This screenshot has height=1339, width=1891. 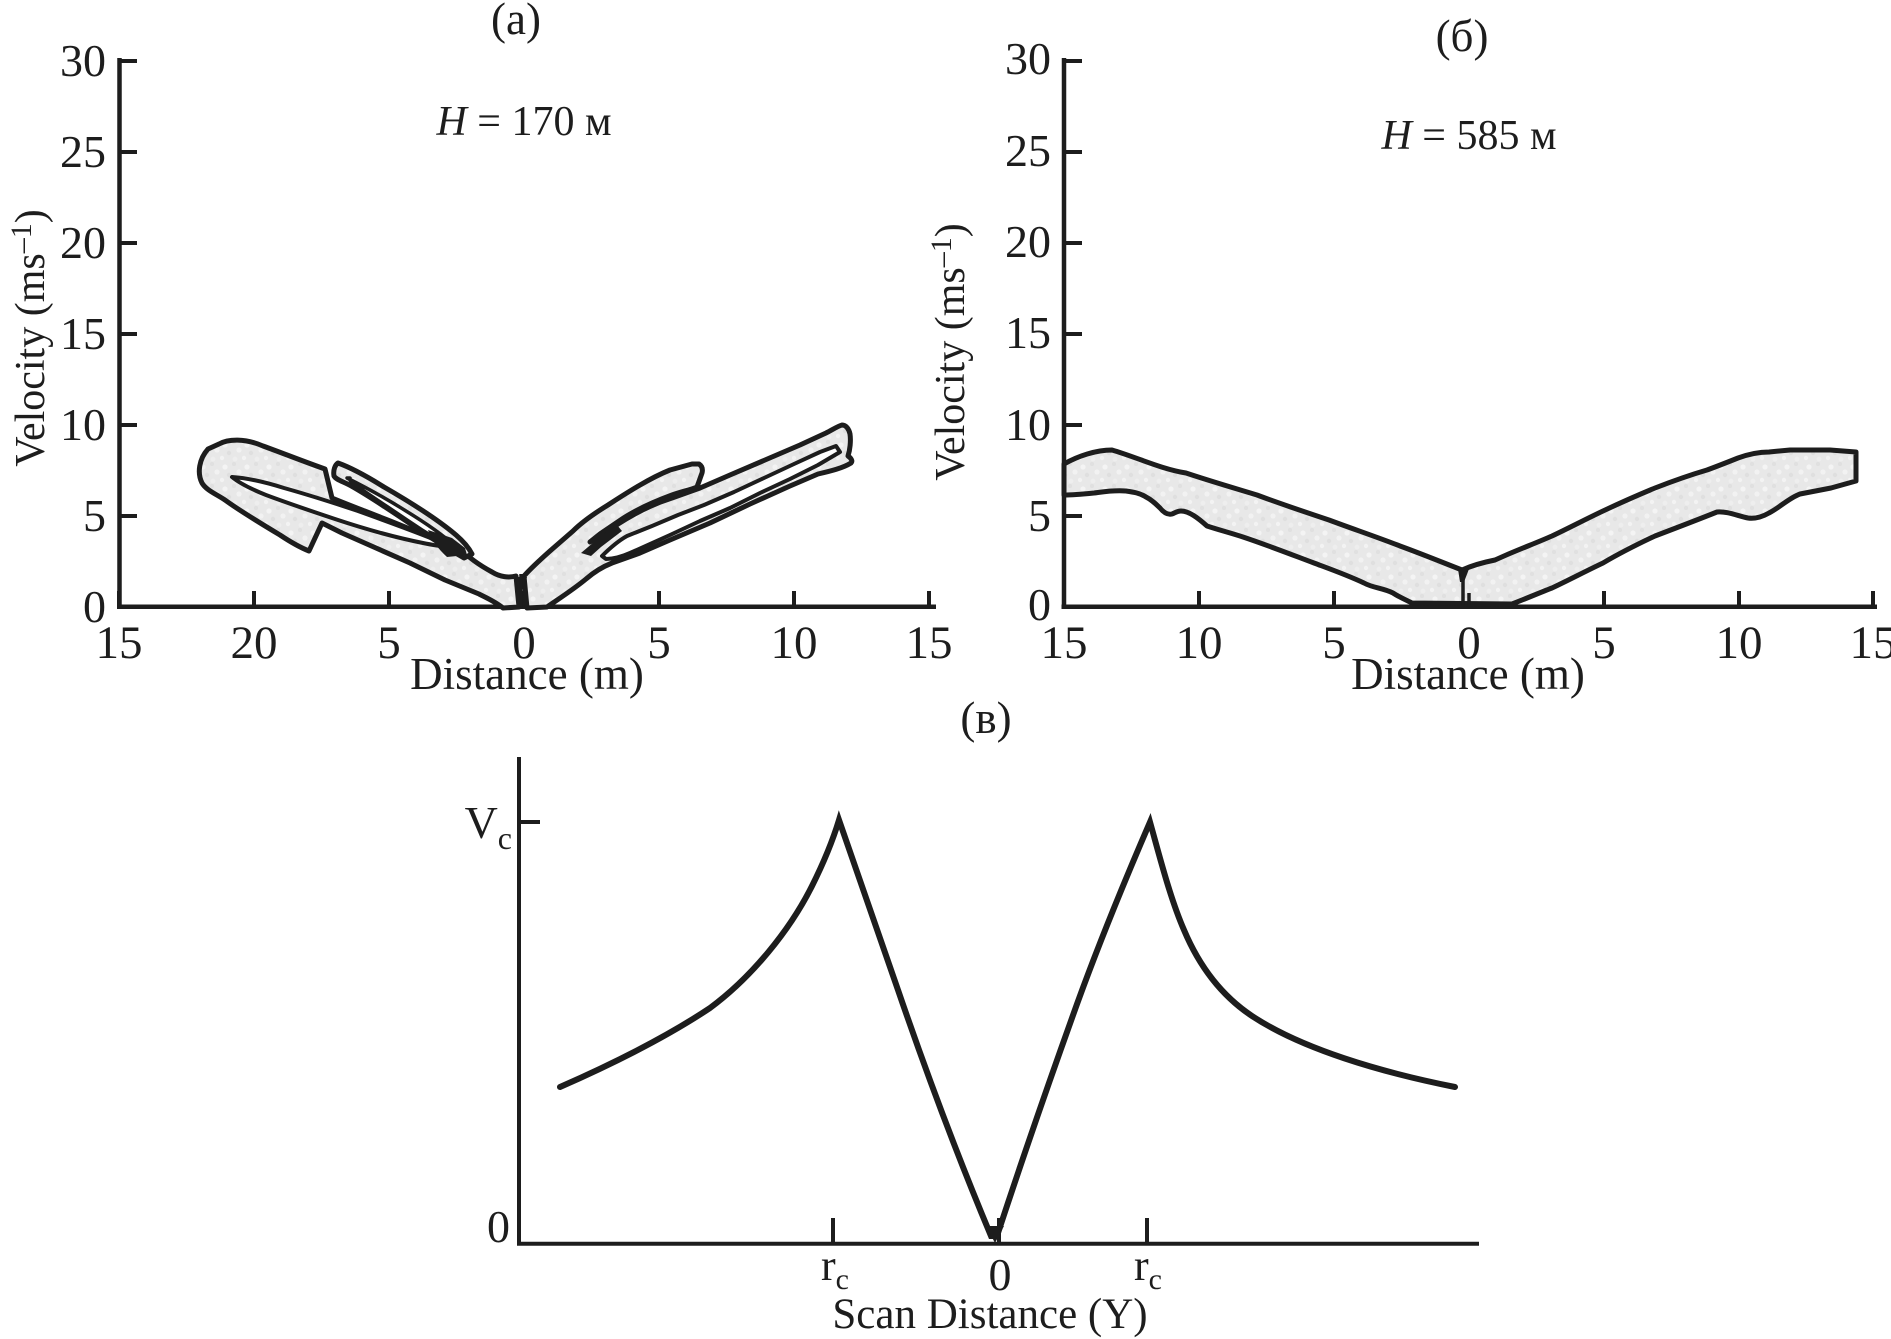 What do you see at coordinates (1148, 1268) in the screenshot?
I see `svg-text: rc` at bounding box center [1148, 1268].